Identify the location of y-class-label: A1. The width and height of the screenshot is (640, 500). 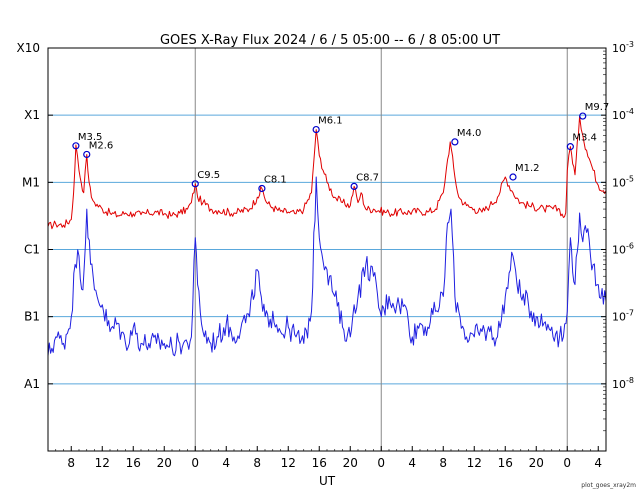
(32, 384).